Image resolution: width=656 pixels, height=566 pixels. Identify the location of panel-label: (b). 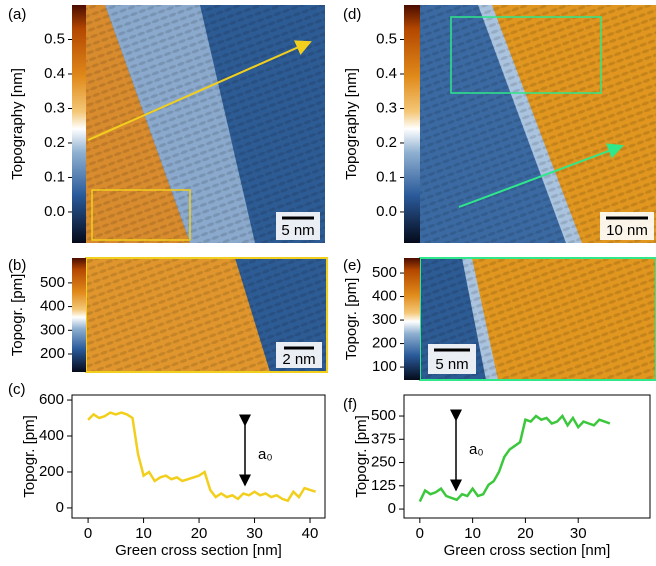
(17, 265).